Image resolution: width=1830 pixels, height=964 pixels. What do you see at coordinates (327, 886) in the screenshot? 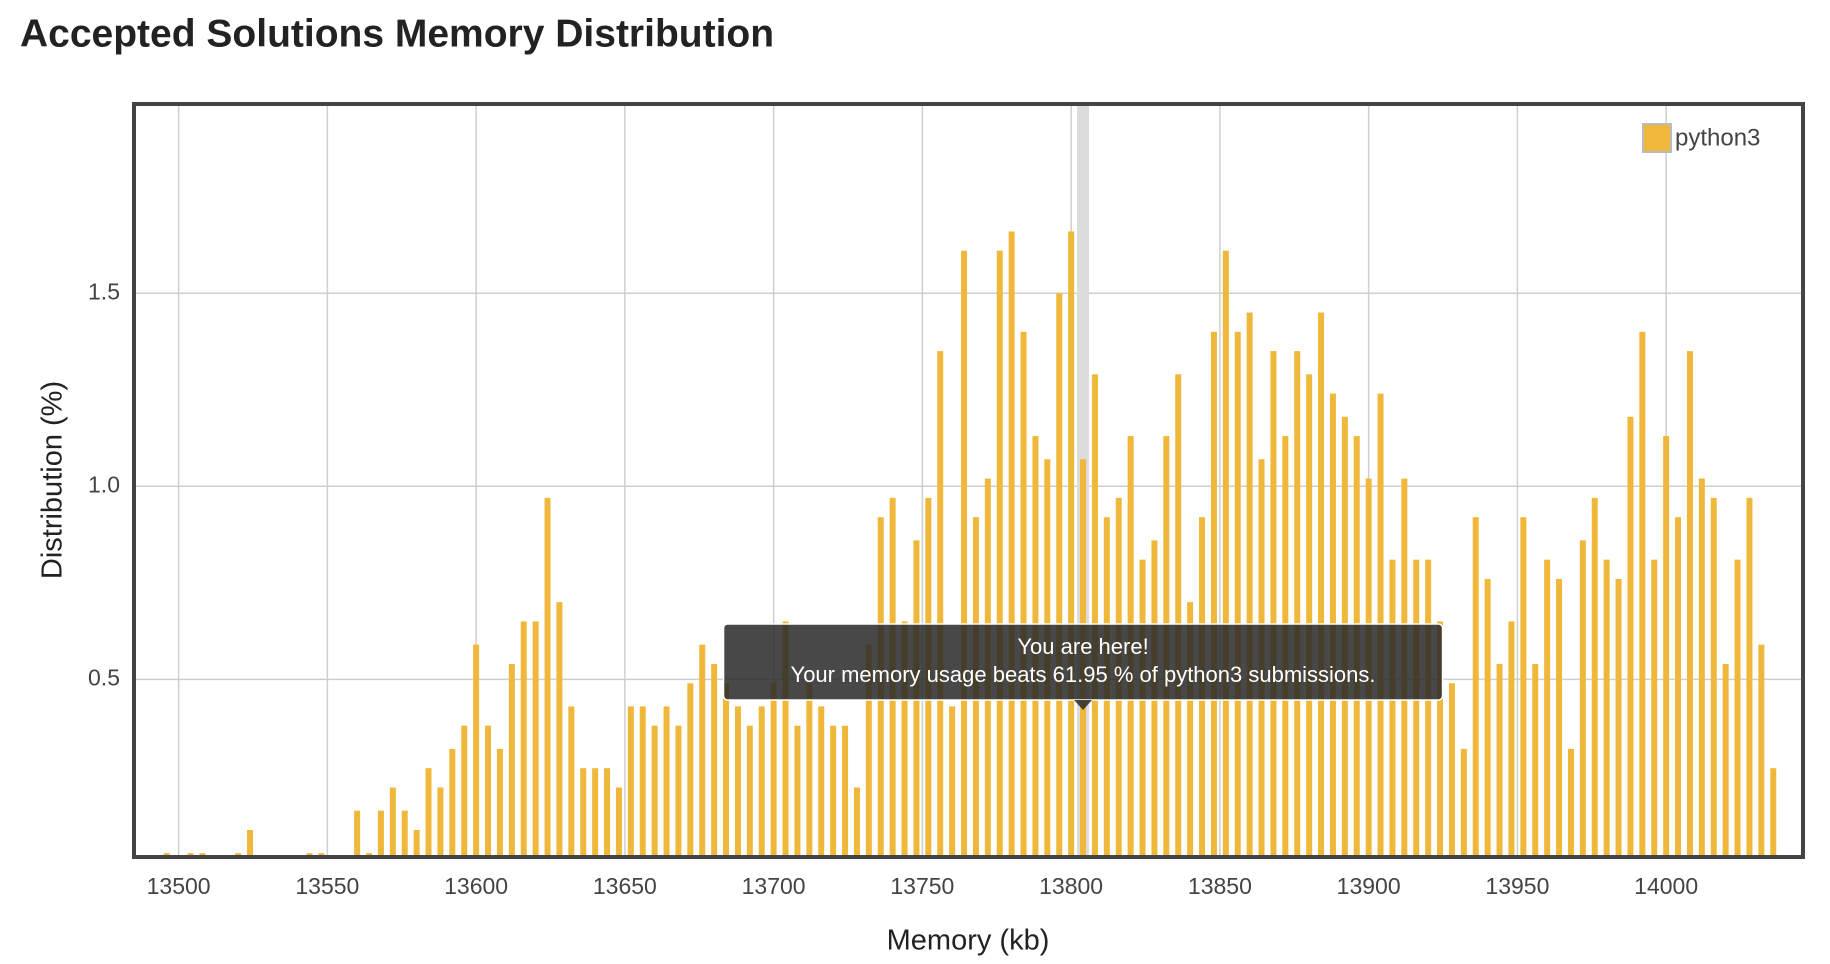
I see `x-tick-label: 13550` at bounding box center [327, 886].